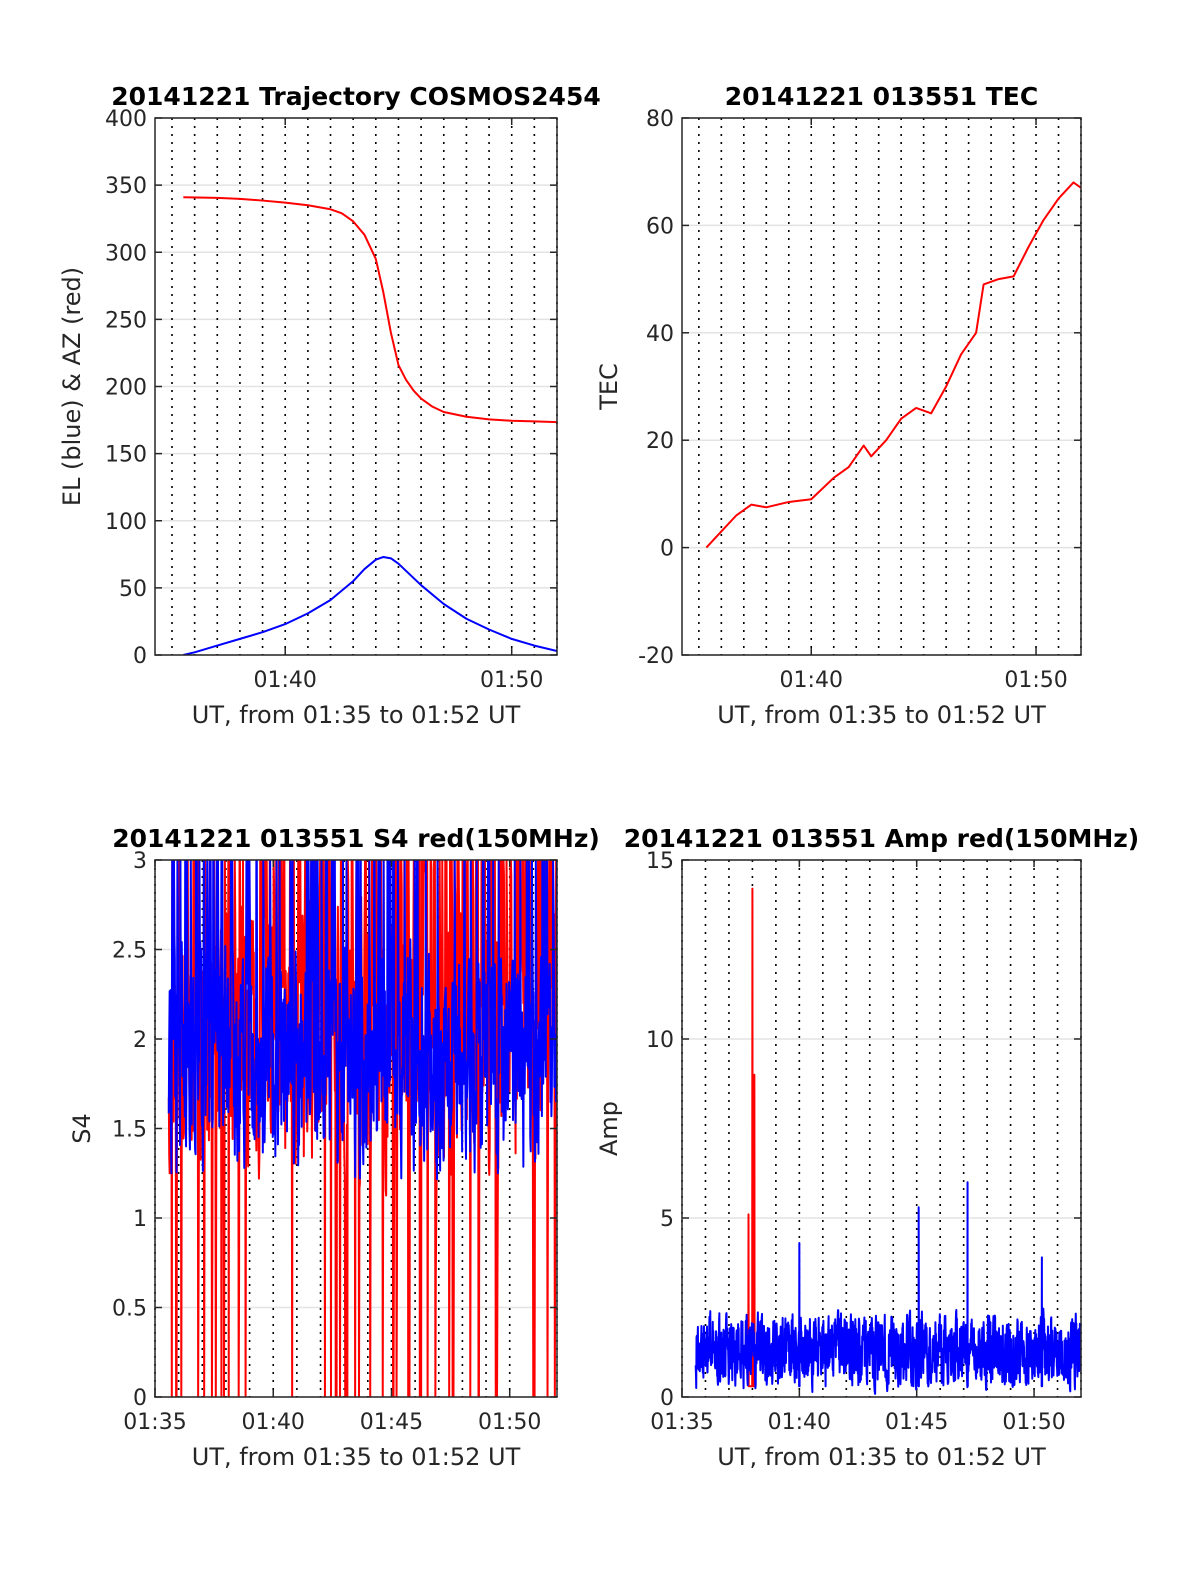  Describe the element at coordinates (660, 1040) in the screenshot. I see `y-tick-label: 10` at that location.